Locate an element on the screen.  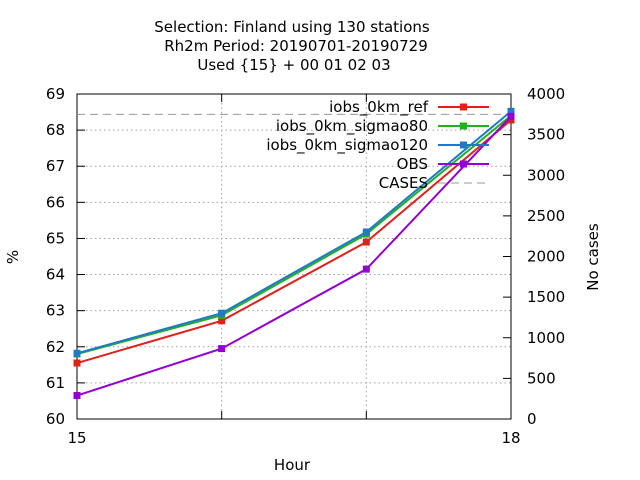
y-axis-label: % is located at coordinates (13, 257).